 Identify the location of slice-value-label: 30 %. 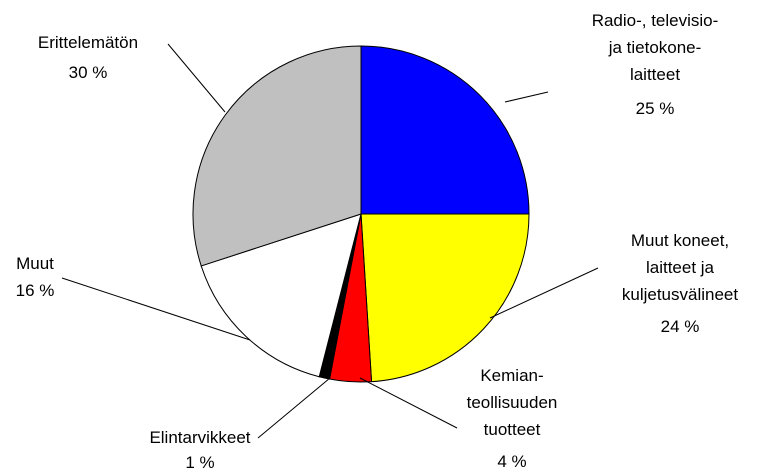
(88, 72).